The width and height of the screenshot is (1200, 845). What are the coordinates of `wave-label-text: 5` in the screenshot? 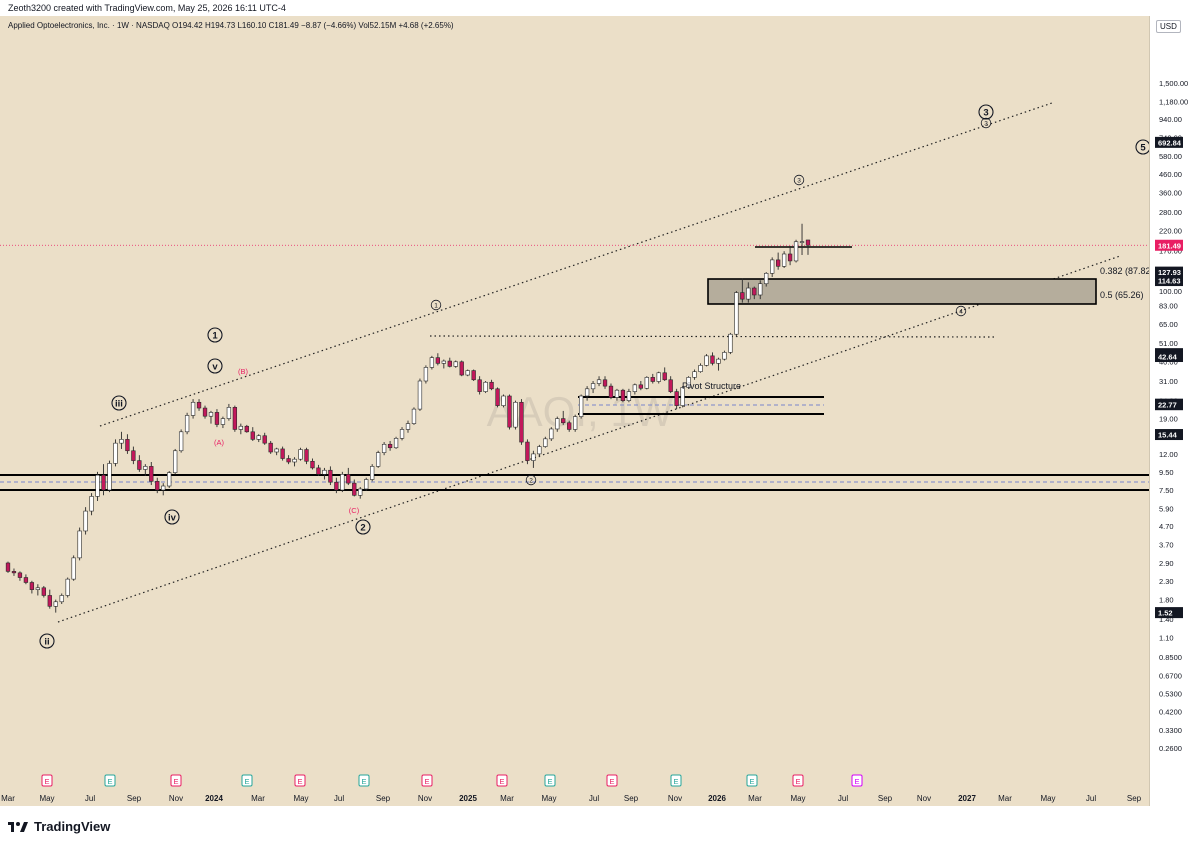 It's located at (1143, 148).